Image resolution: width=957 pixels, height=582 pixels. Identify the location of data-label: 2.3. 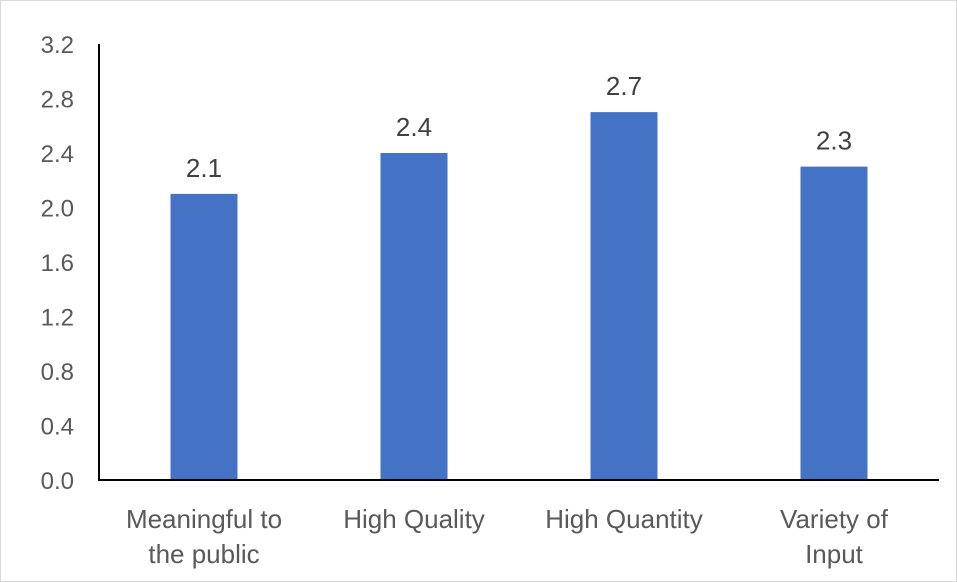
(834, 141).